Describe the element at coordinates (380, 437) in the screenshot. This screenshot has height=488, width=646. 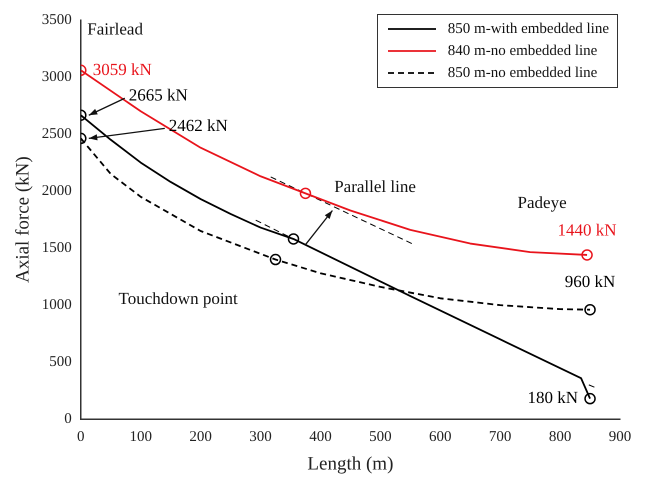
I see `x-tick-label: 500` at that location.